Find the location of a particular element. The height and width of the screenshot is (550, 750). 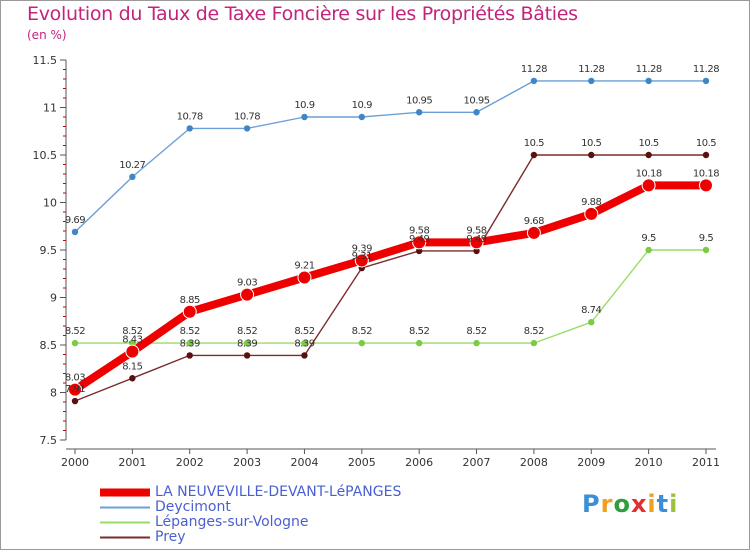

data-label: 9.03 is located at coordinates (247, 283).